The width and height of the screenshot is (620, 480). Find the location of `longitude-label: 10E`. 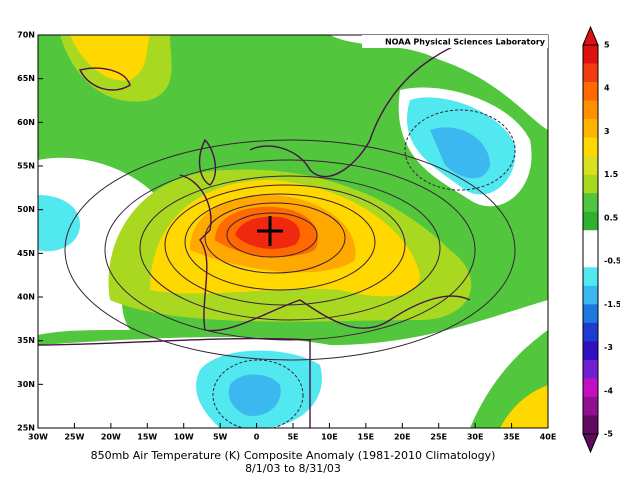

longitude-label: 10E is located at coordinates (329, 437).